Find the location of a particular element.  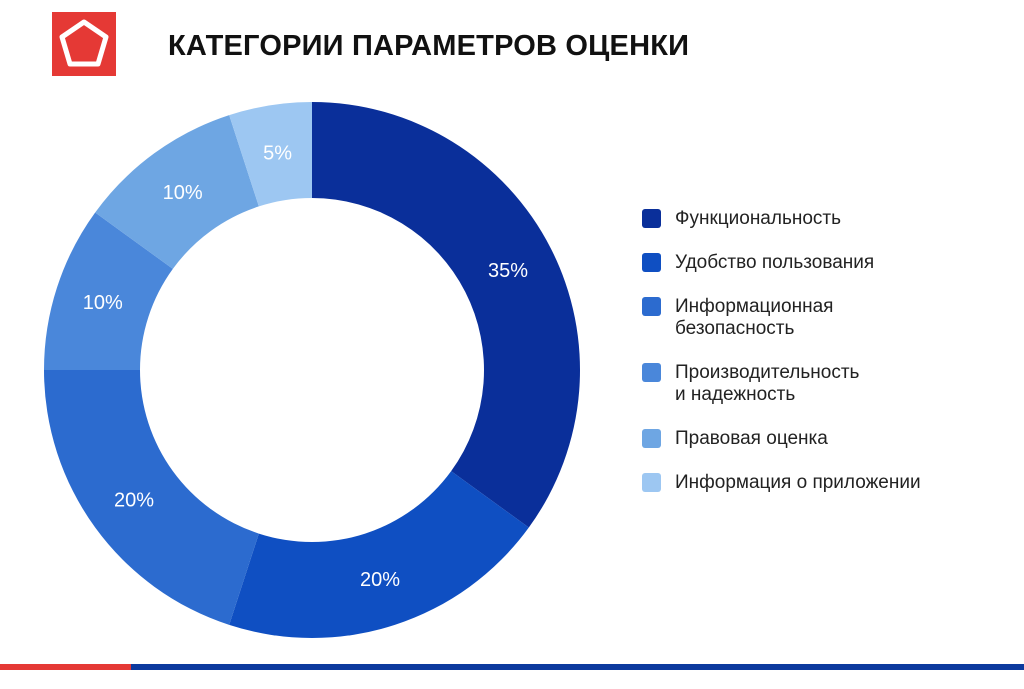

legend-item: Производительность и надежность is located at coordinates (781, 384).